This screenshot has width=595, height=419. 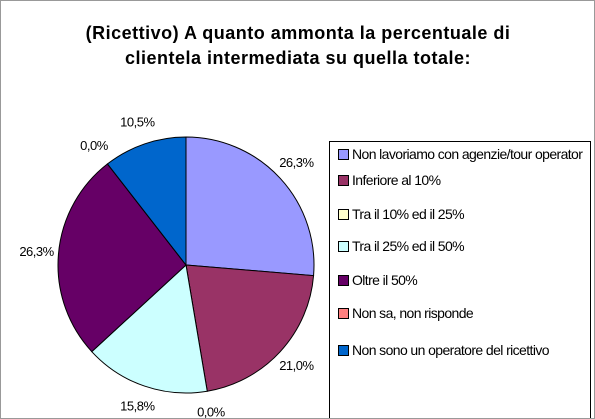 What do you see at coordinates (396, 180) in the screenshot?
I see `legend-label: Inferiore al 10%` at bounding box center [396, 180].